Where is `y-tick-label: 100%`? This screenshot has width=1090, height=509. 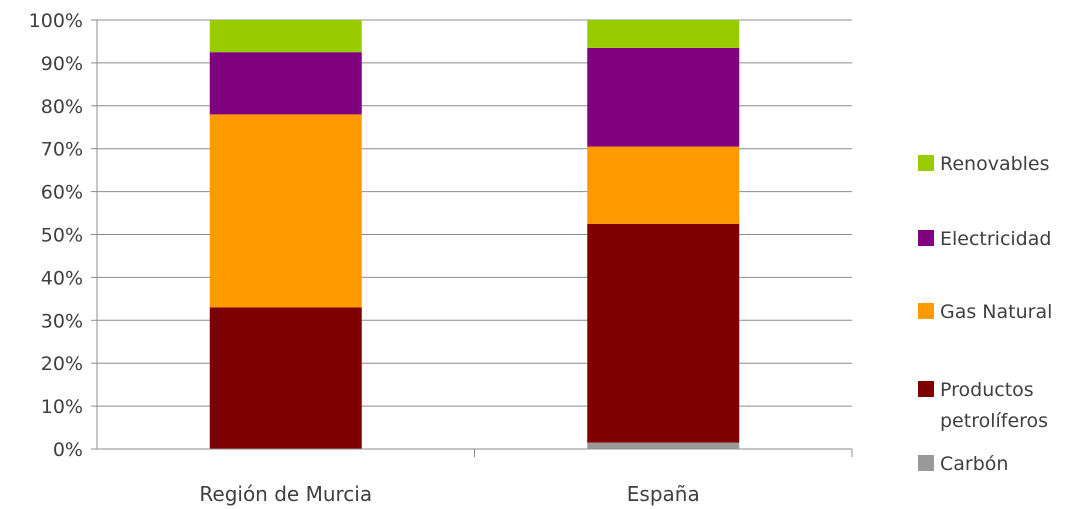 y-tick-label: 100% is located at coordinates (56, 21).